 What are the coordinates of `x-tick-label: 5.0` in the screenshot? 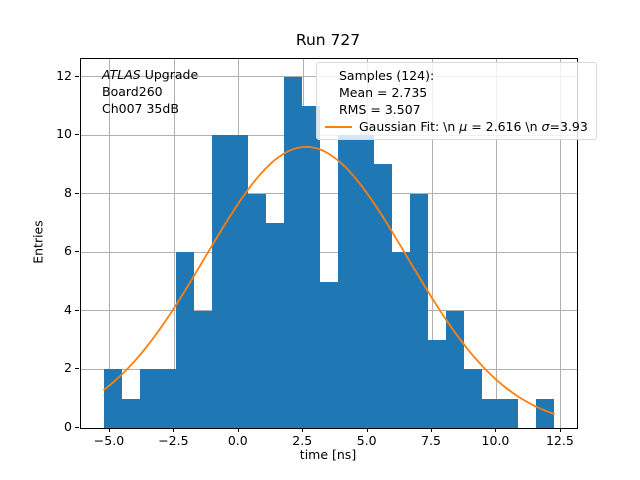 It's located at (366, 440).